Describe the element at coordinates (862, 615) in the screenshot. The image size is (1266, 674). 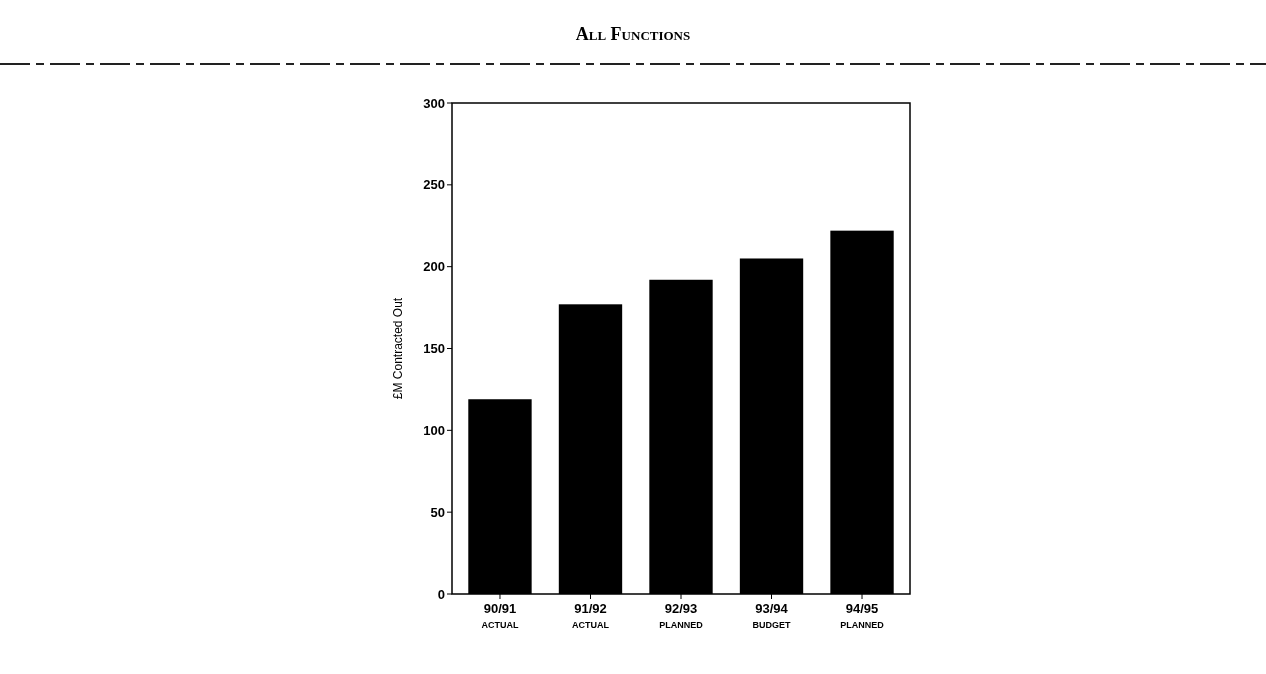
I see `x-tick-label: 94/95 PLANNED` at that location.